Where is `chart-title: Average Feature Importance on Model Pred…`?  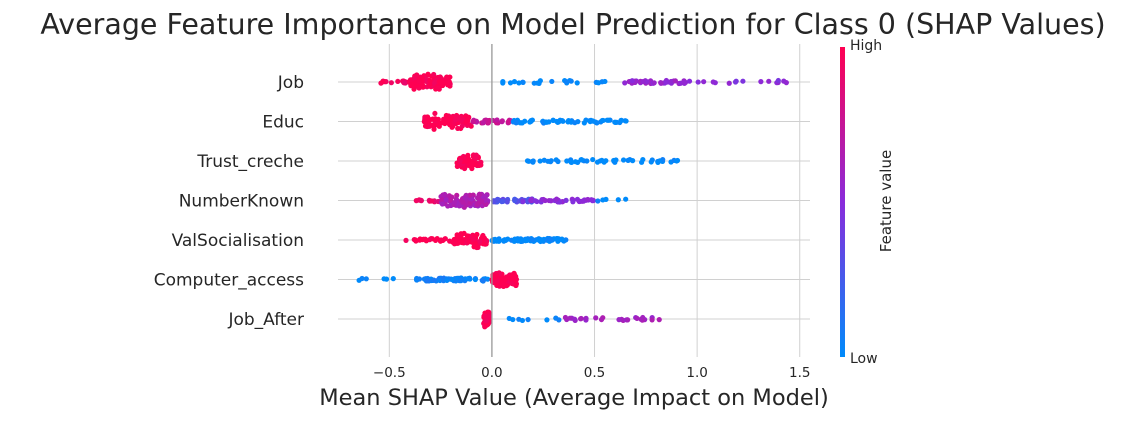
chart-title: Average Feature Importance on Model Pred… is located at coordinates (572, 24).